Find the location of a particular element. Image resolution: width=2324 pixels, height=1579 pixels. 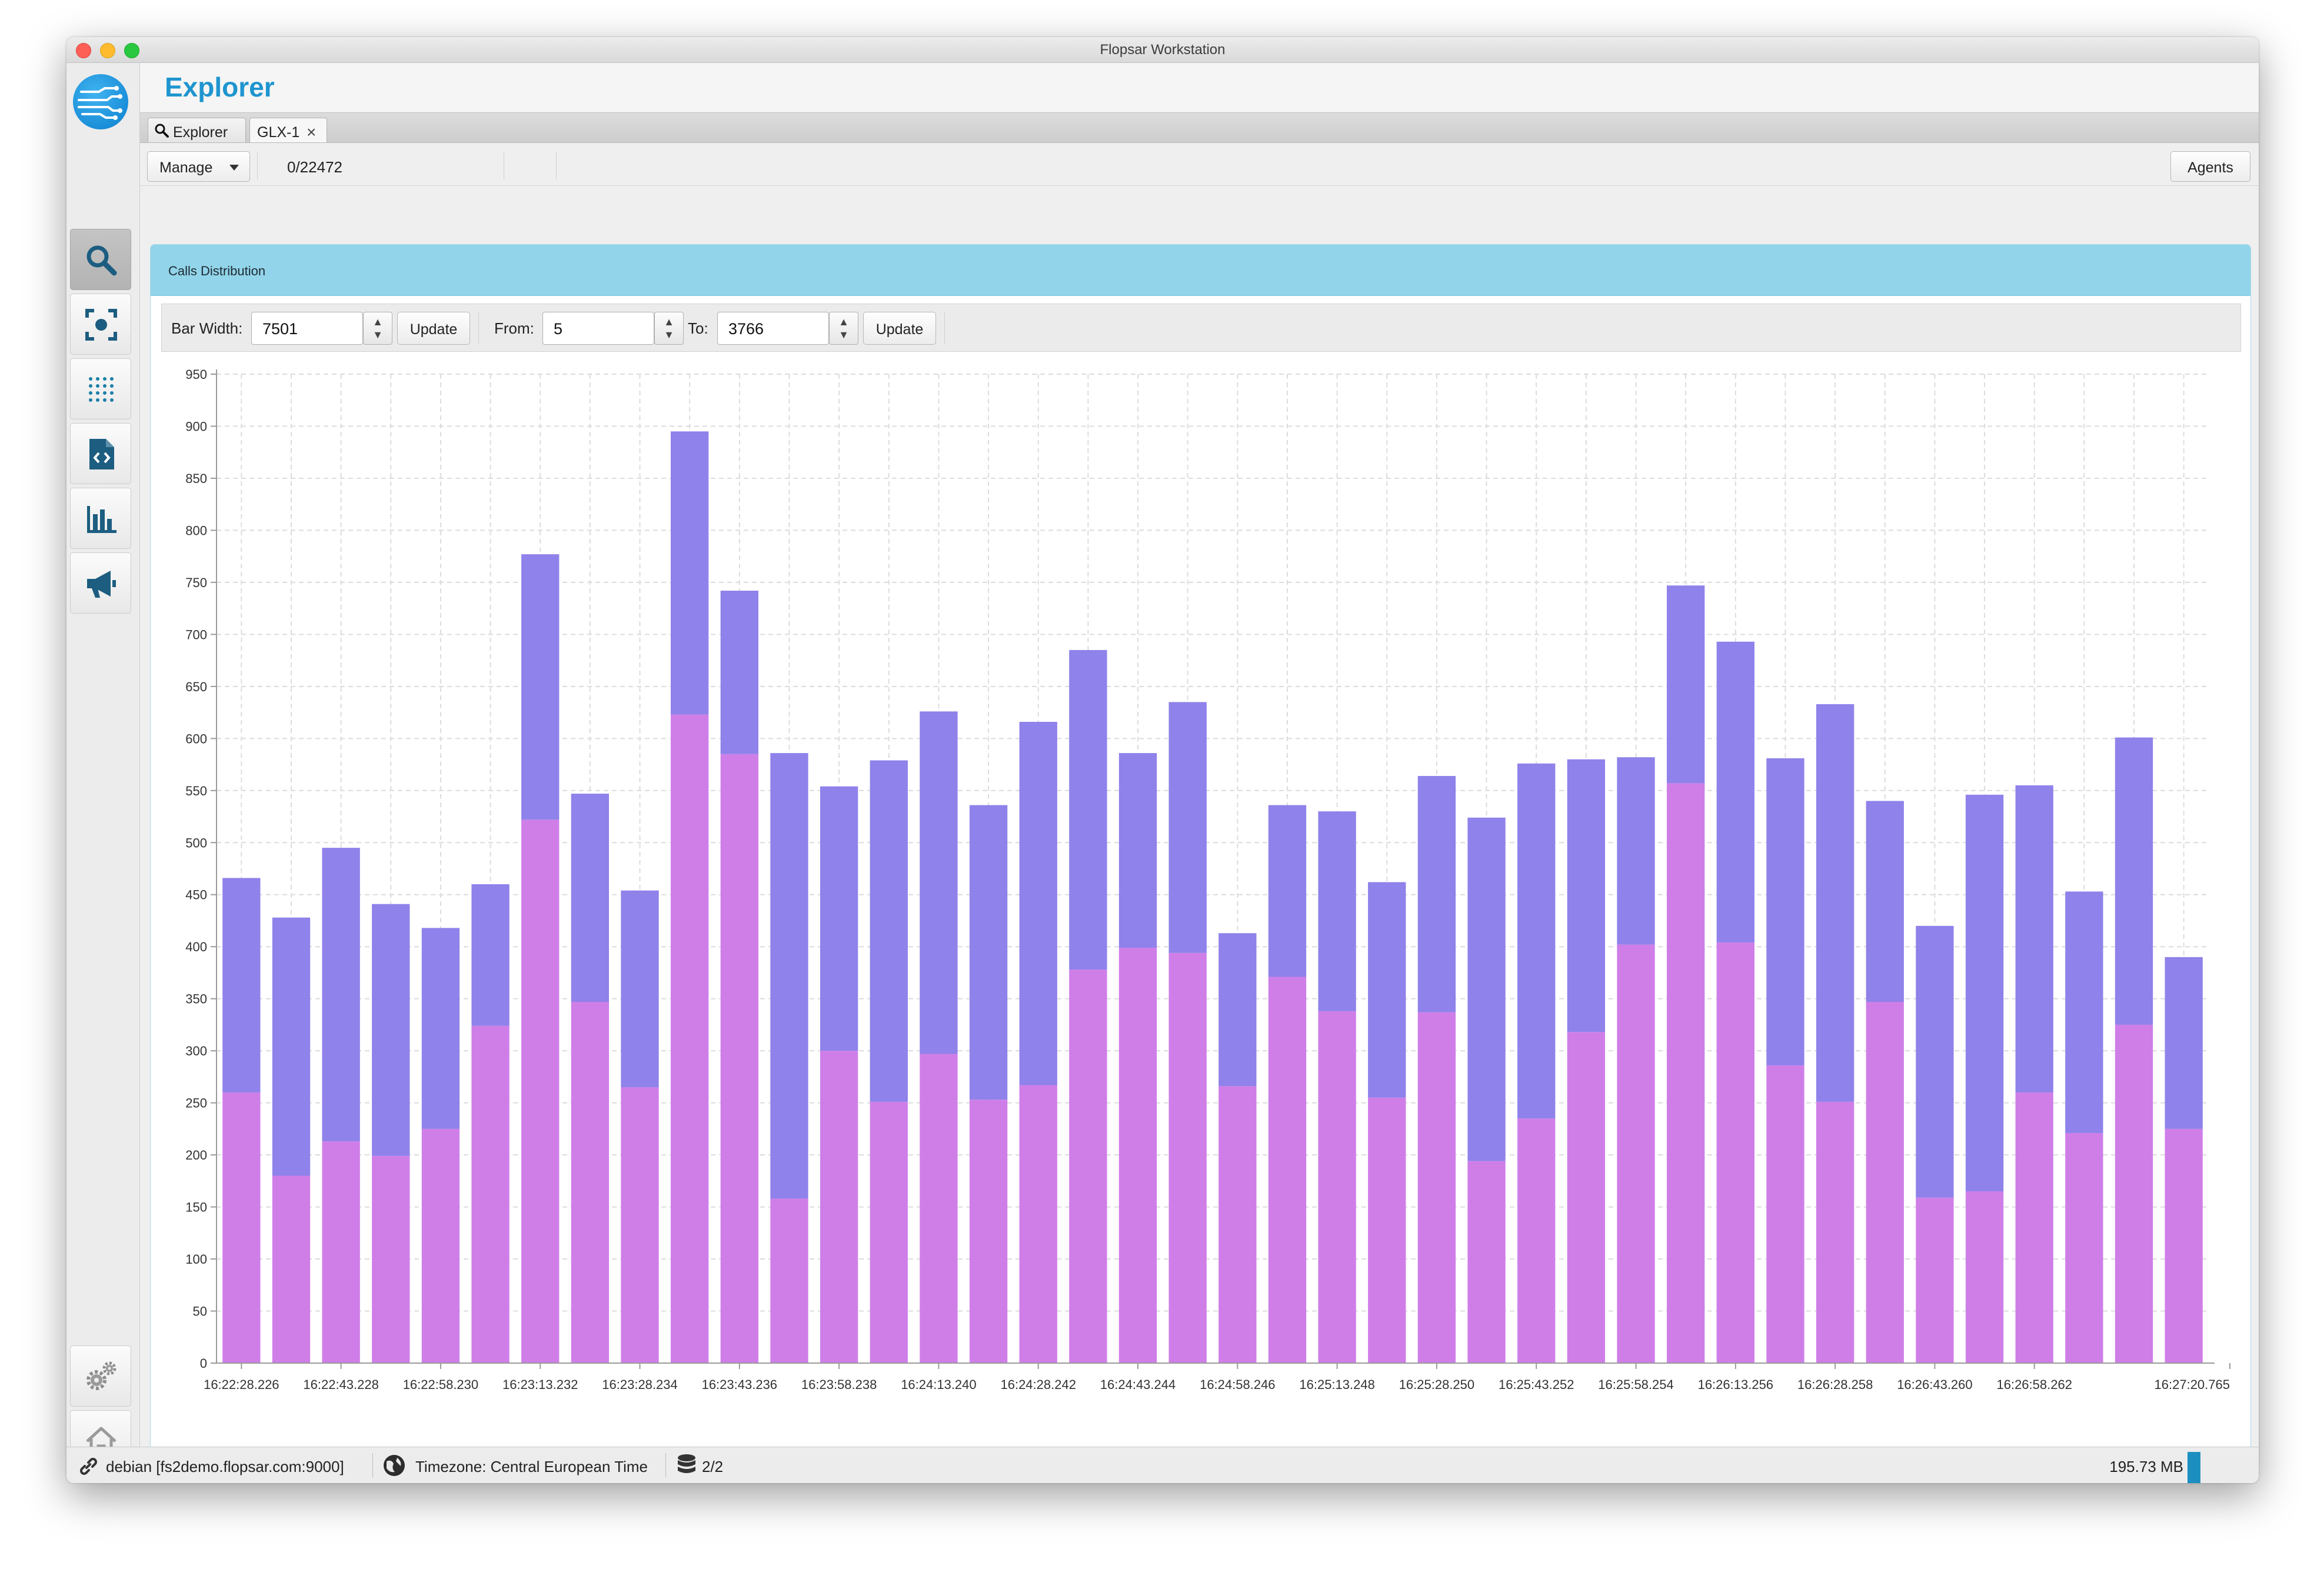

from-input: 5 is located at coordinates (598, 328).